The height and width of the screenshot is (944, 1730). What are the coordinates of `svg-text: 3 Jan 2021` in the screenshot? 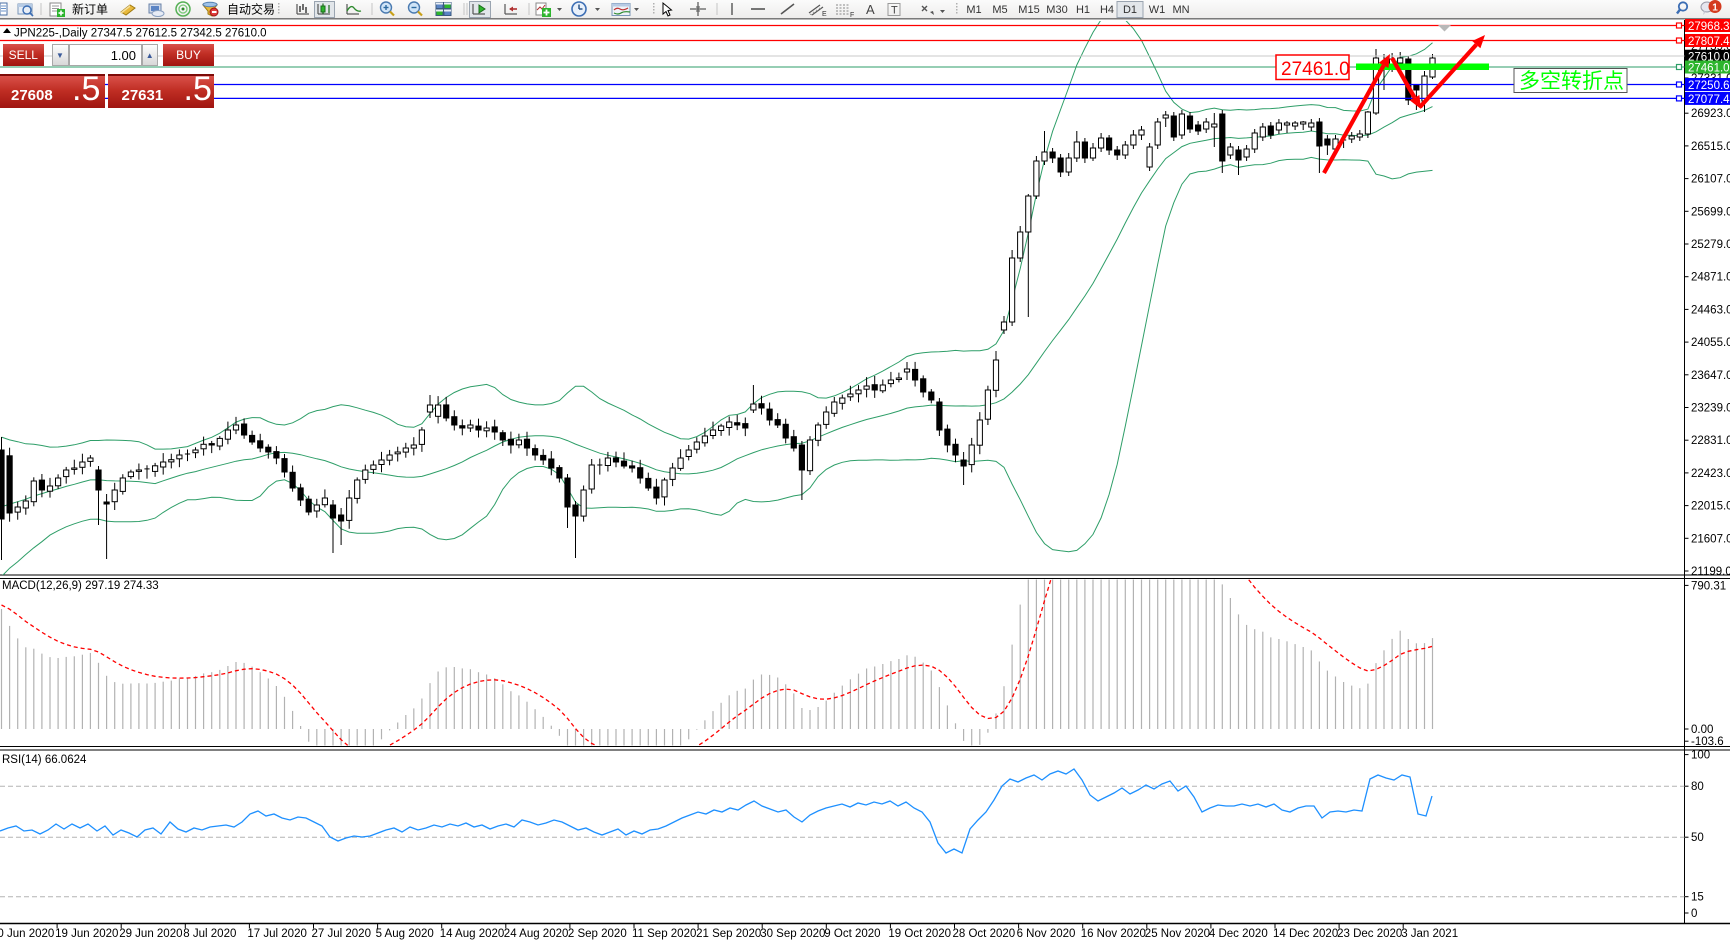 It's located at (1429, 934).